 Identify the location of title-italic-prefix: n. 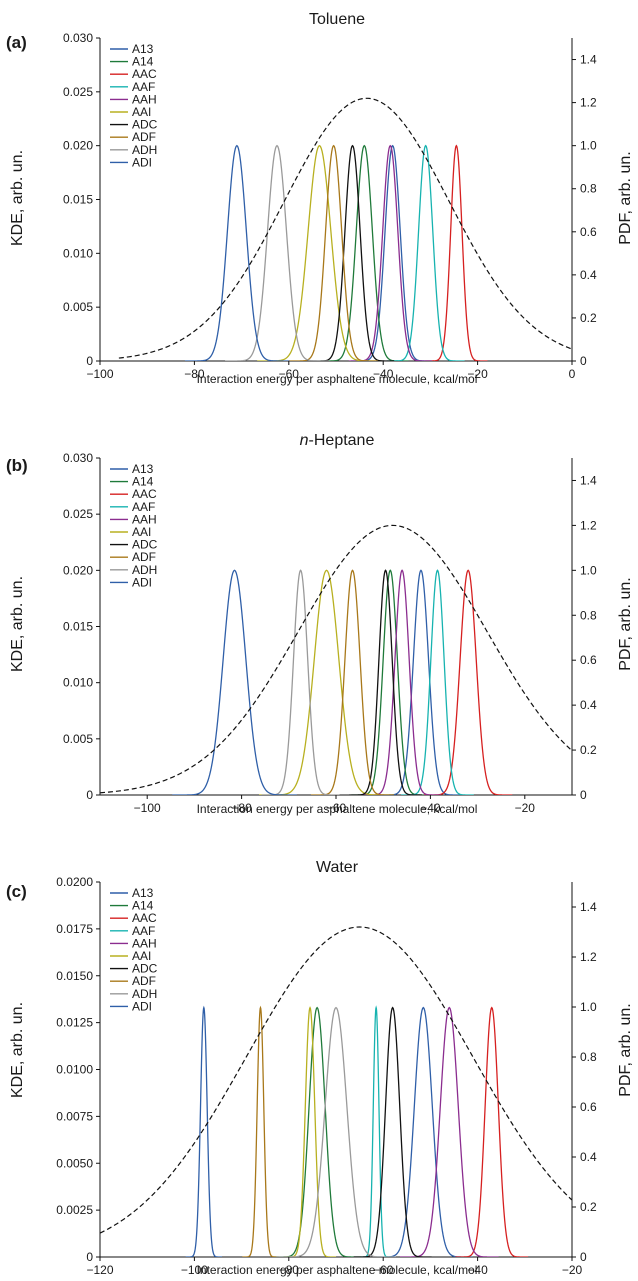
(304, 440).